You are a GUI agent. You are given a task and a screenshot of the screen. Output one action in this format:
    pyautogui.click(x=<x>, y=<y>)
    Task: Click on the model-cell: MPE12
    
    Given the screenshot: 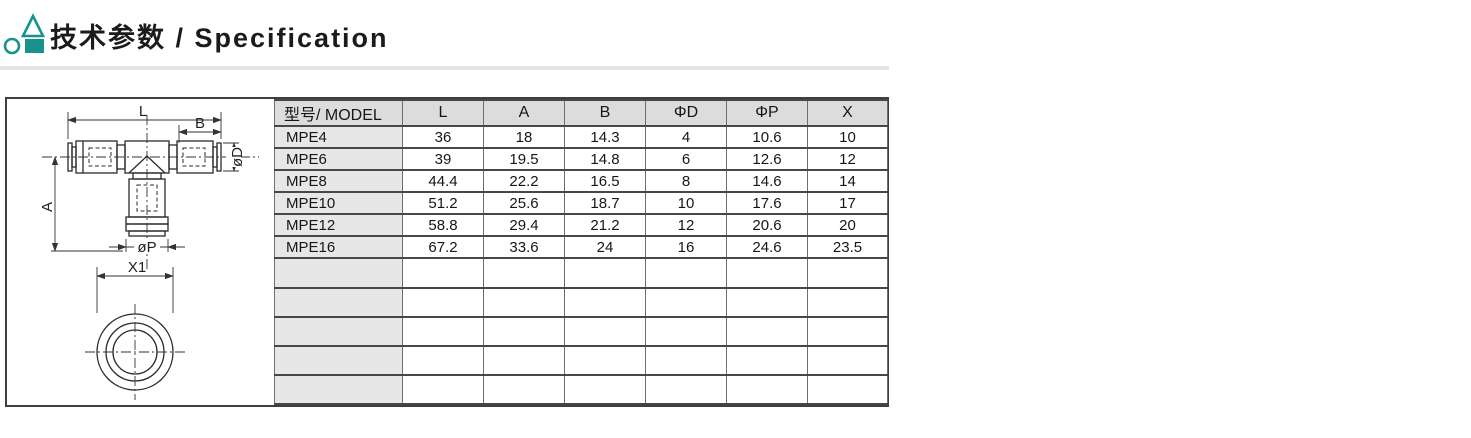 What is the action you would take?
    pyautogui.click(x=338, y=225)
    